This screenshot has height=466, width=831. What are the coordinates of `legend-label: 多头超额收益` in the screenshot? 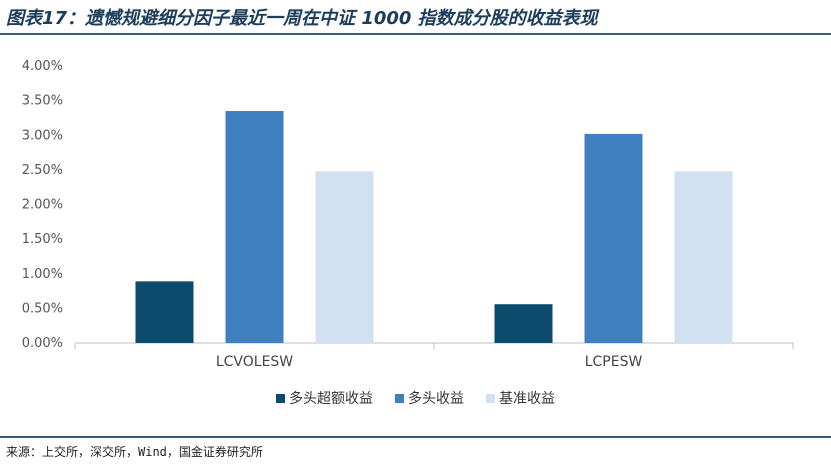 It's located at (331, 399).